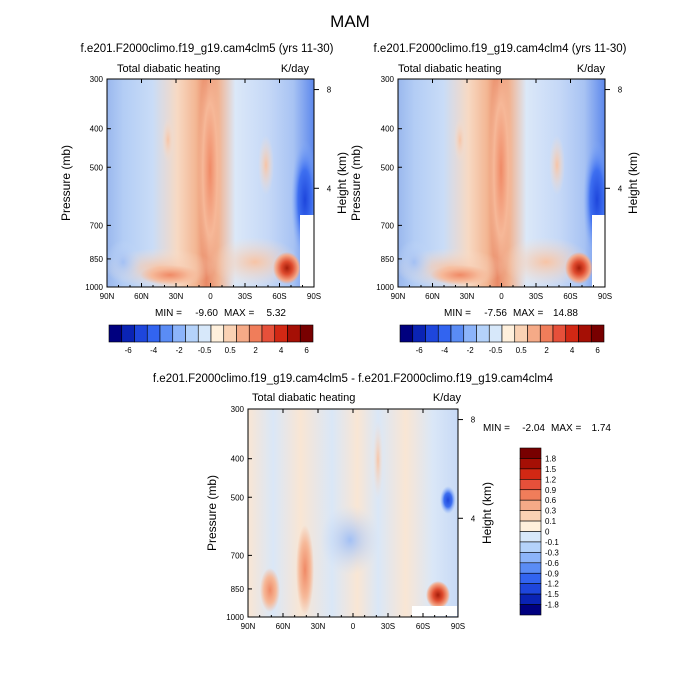  What do you see at coordinates (154, 350) in the screenshot?
I see `colorbar-label: -4` at bounding box center [154, 350].